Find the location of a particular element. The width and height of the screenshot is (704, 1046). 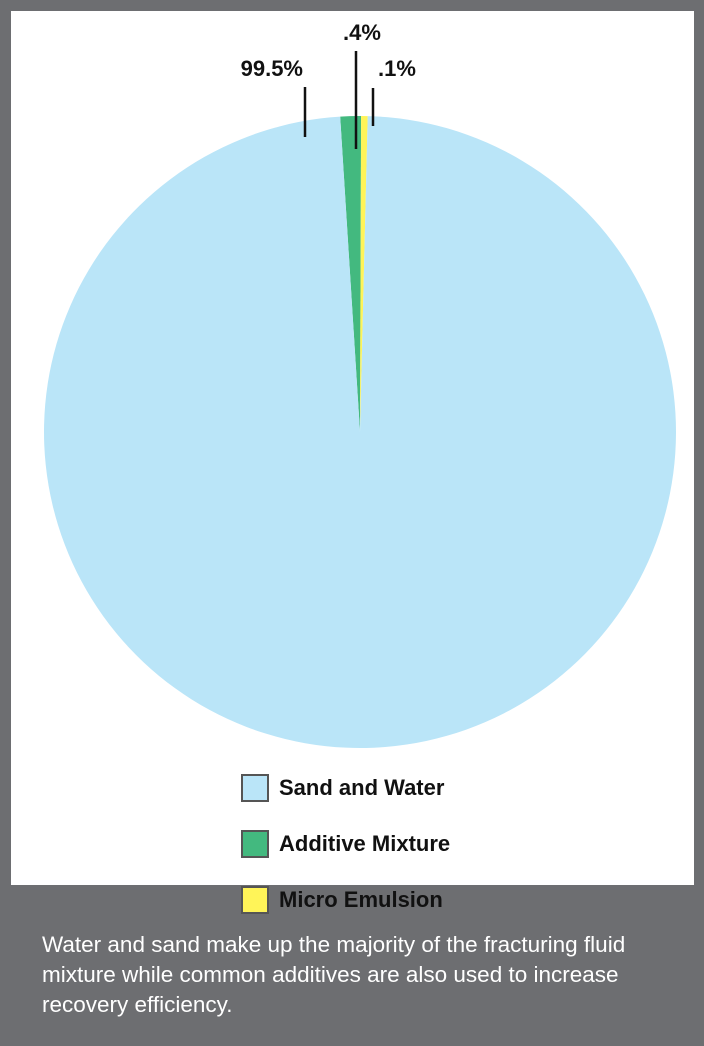

value-label-micro-emulsion: .1% is located at coordinates (397, 68).